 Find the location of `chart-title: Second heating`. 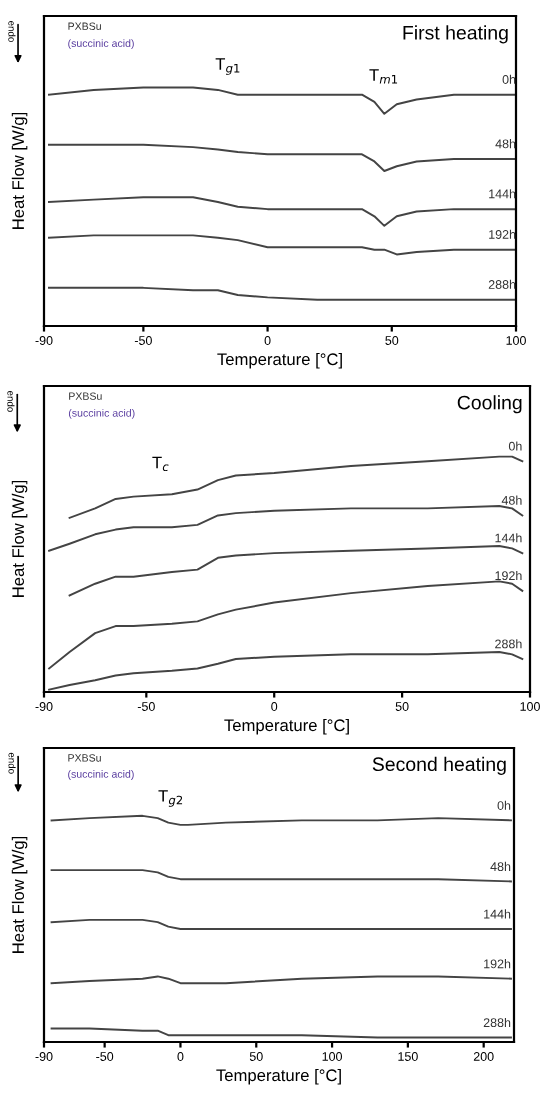

chart-title: Second heating is located at coordinates (439, 765).